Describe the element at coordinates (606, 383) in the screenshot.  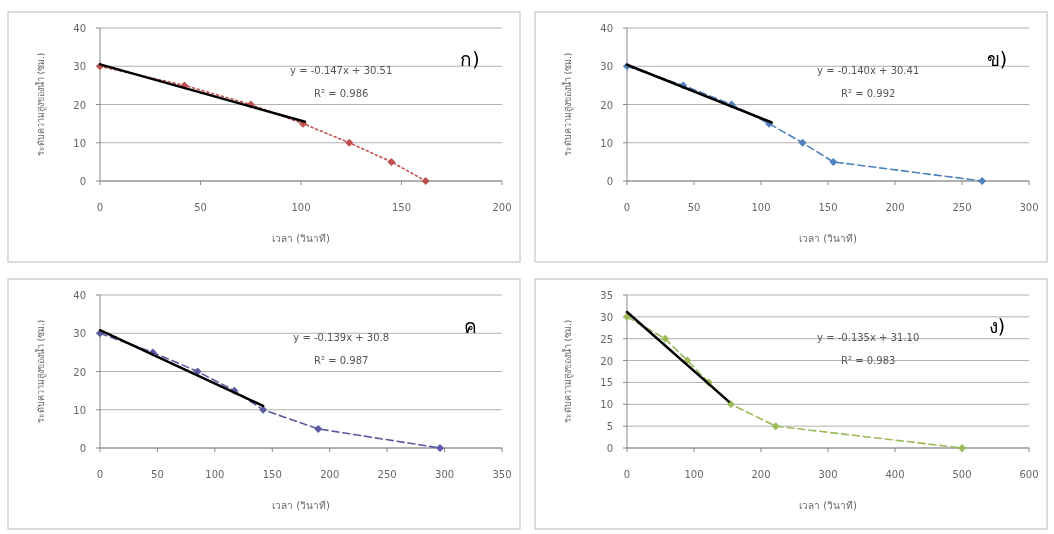
I see `y-tick-label: 15` at that location.